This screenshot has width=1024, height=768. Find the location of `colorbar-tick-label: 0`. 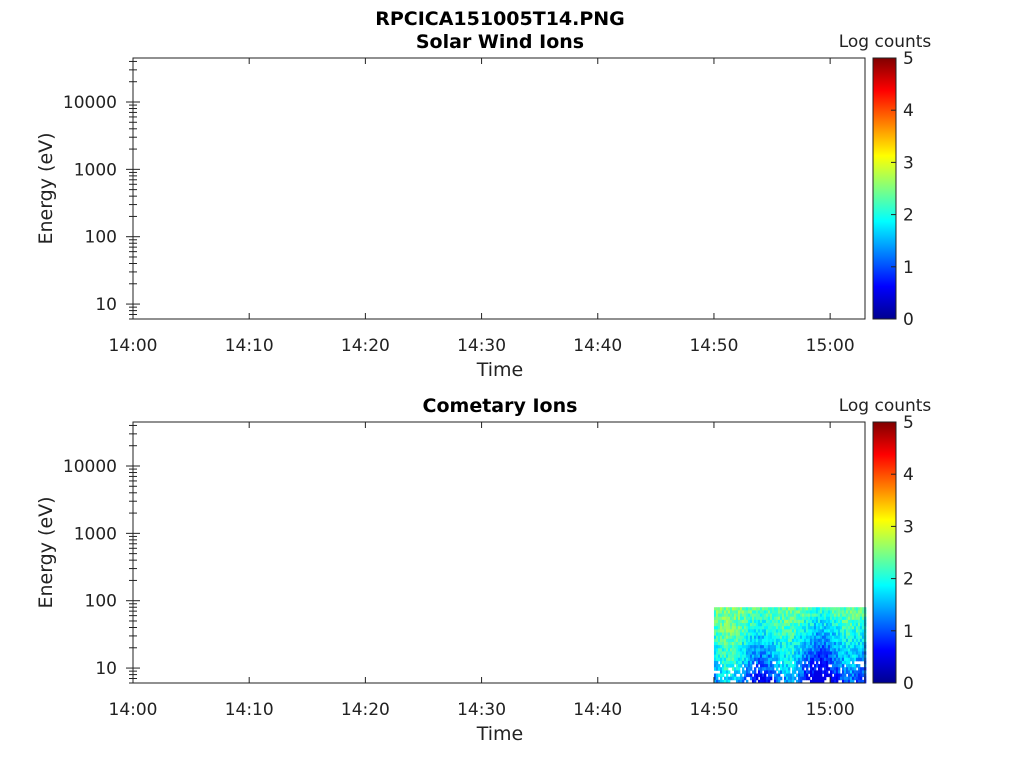

colorbar-tick-label: 0 is located at coordinates (908, 684).